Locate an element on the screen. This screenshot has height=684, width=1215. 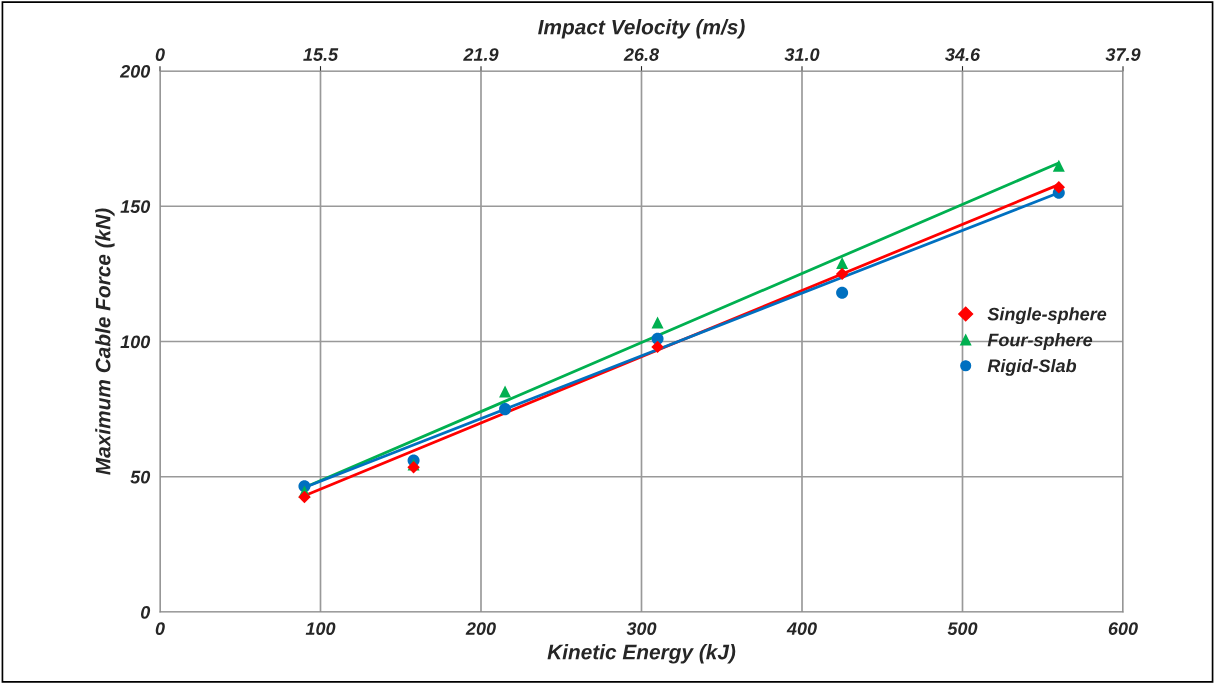
x-tick-label: 400 is located at coordinates (801, 628).